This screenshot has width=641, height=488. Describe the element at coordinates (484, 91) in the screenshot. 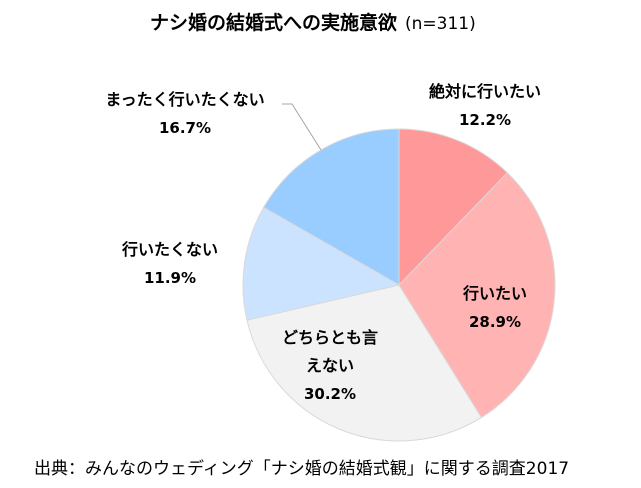

I see `label-text: 絶対に行いたい` at that location.